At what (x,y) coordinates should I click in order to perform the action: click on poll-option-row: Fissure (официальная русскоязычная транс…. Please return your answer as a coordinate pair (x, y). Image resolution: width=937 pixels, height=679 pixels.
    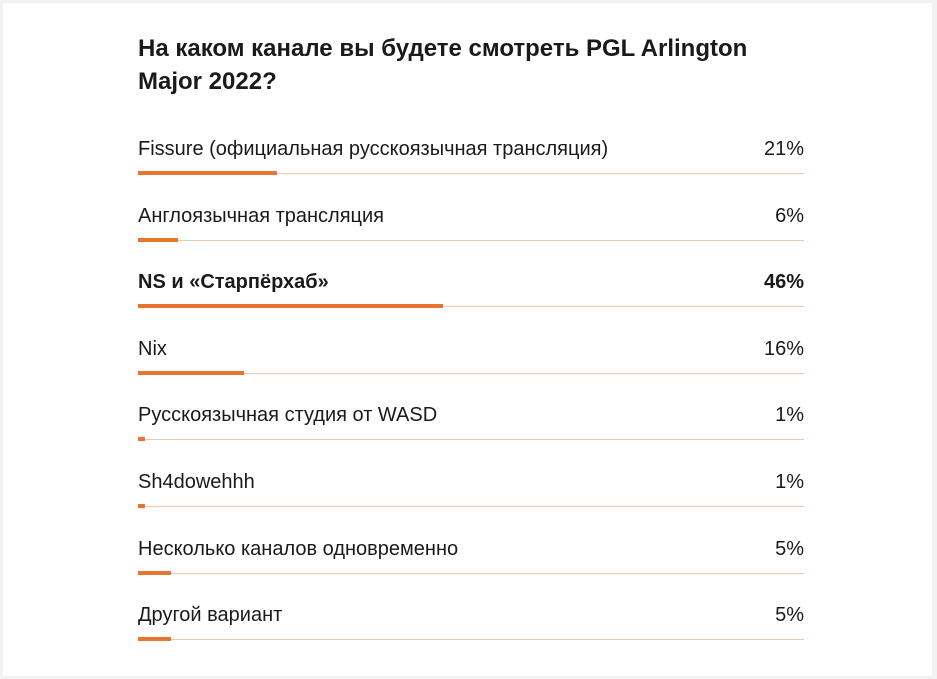
    Looking at the image, I should click on (471, 149).